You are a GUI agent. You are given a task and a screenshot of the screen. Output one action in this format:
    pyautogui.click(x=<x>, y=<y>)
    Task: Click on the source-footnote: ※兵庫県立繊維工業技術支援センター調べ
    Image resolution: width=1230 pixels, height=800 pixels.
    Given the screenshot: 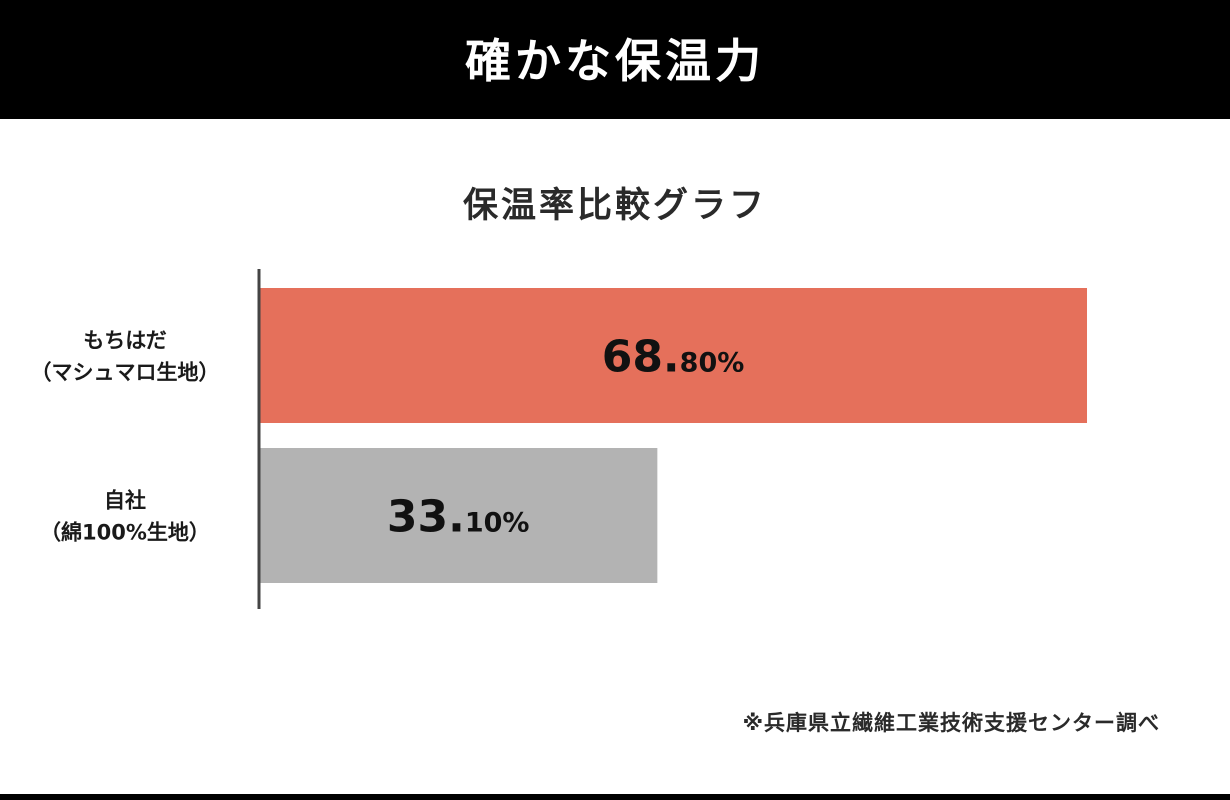 What is the action you would take?
    pyautogui.click(x=951, y=723)
    